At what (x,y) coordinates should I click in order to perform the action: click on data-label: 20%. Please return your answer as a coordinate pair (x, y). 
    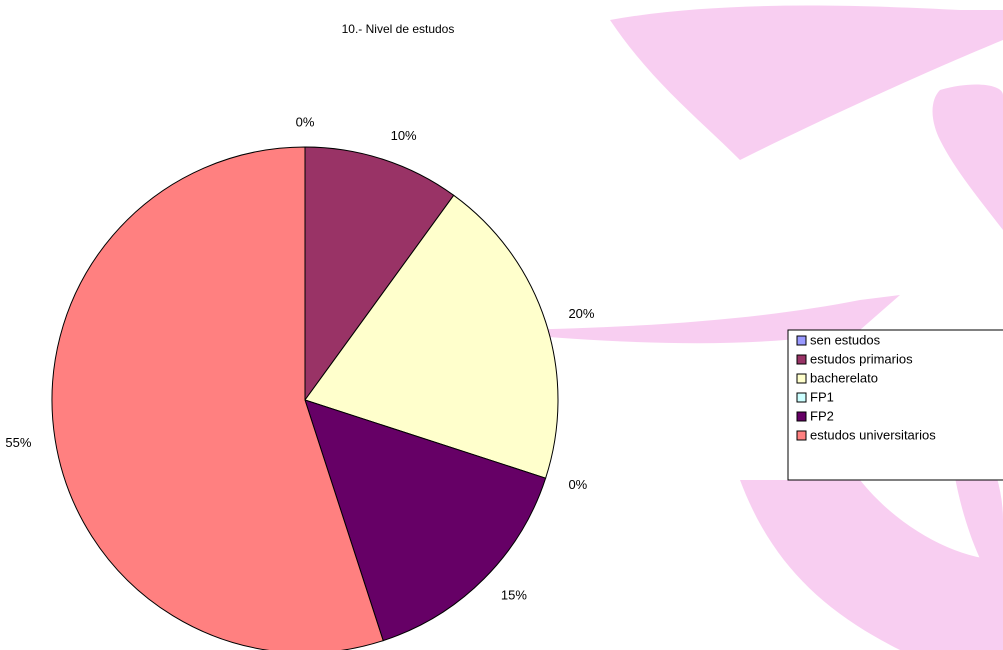
    Looking at the image, I should click on (581, 313).